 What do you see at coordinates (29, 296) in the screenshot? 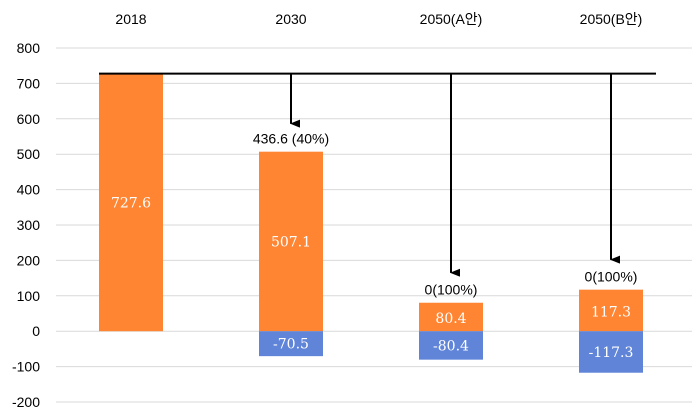
I see `y-tick-label: 100` at bounding box center [29, 296].